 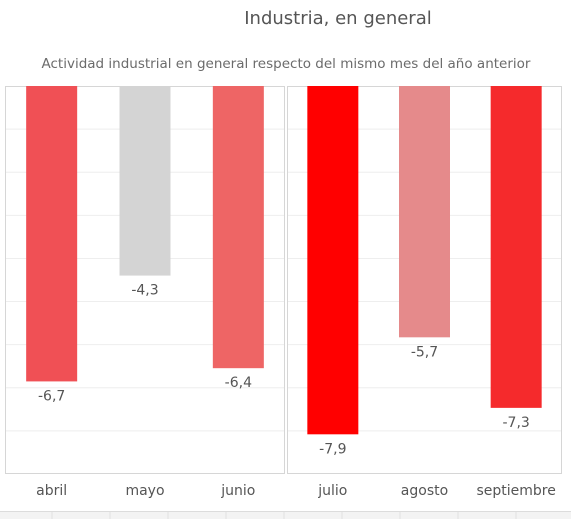 I want to click on bar-julio, so click(x=333, y=260).